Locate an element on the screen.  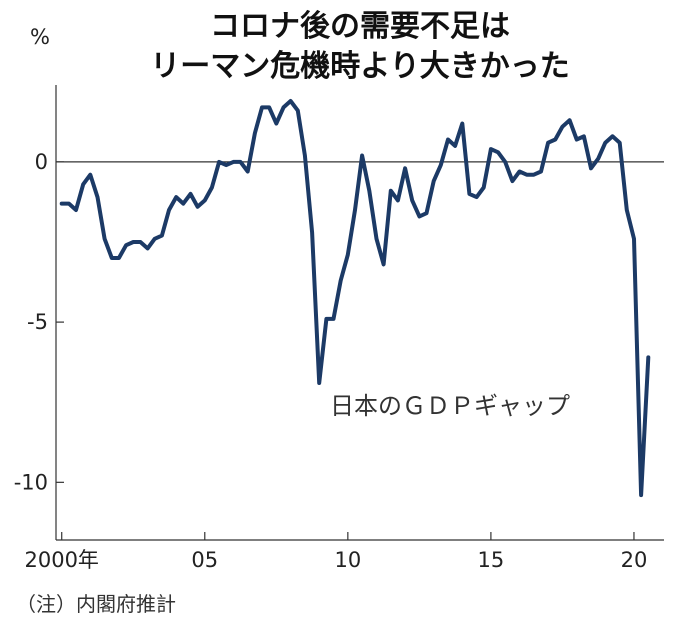
y-tick-label: -10 is located at coordinates (31, 482).